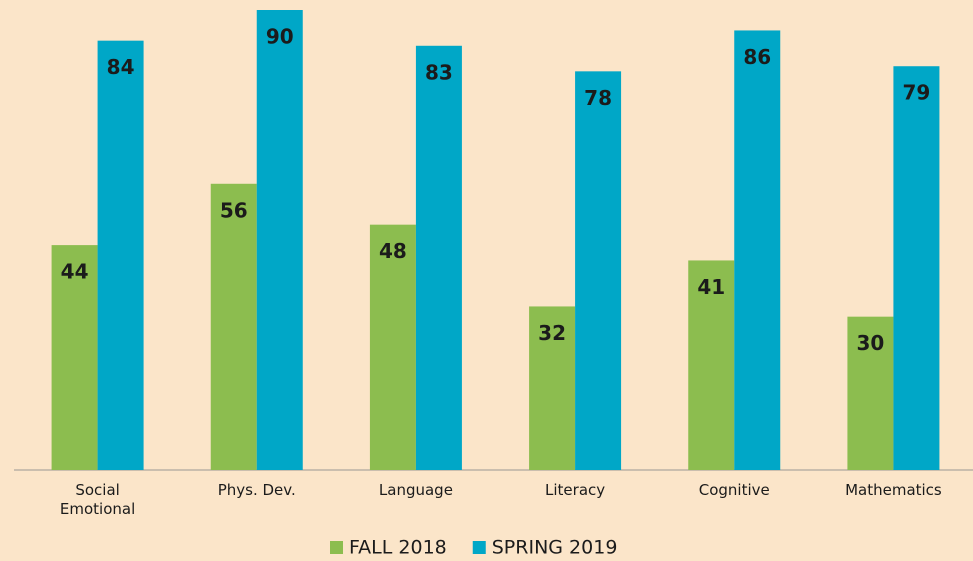 This screenshot has height=561, width=973. Describe the element at coordinates (234, 210) in the screenshot. I see `data-label: 56` at that location.